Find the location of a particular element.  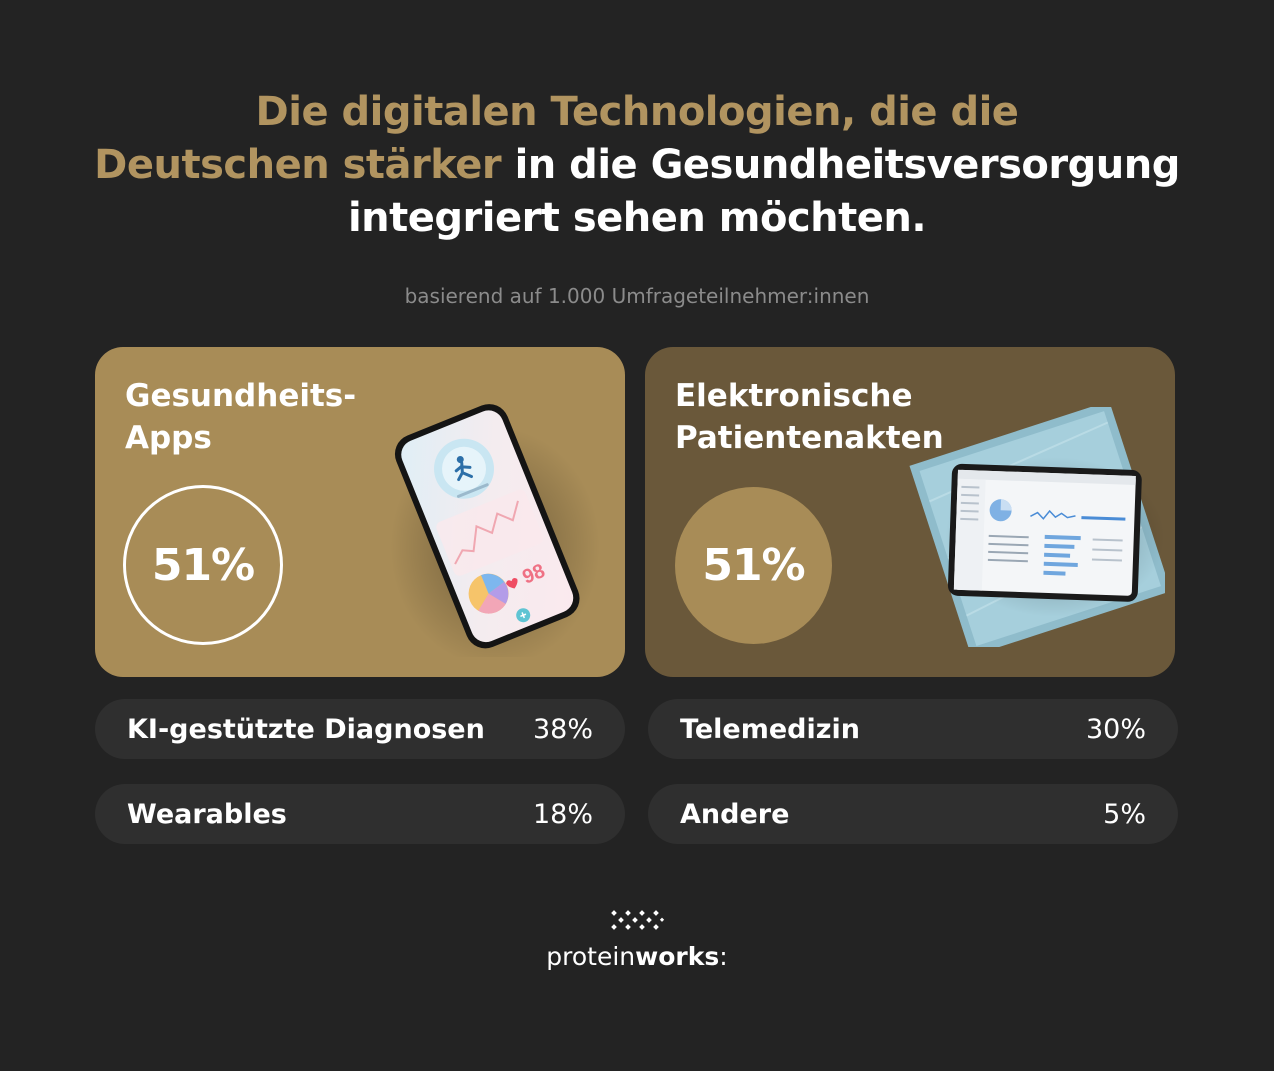

row-label: Andere is located at coordinates (735, 814).